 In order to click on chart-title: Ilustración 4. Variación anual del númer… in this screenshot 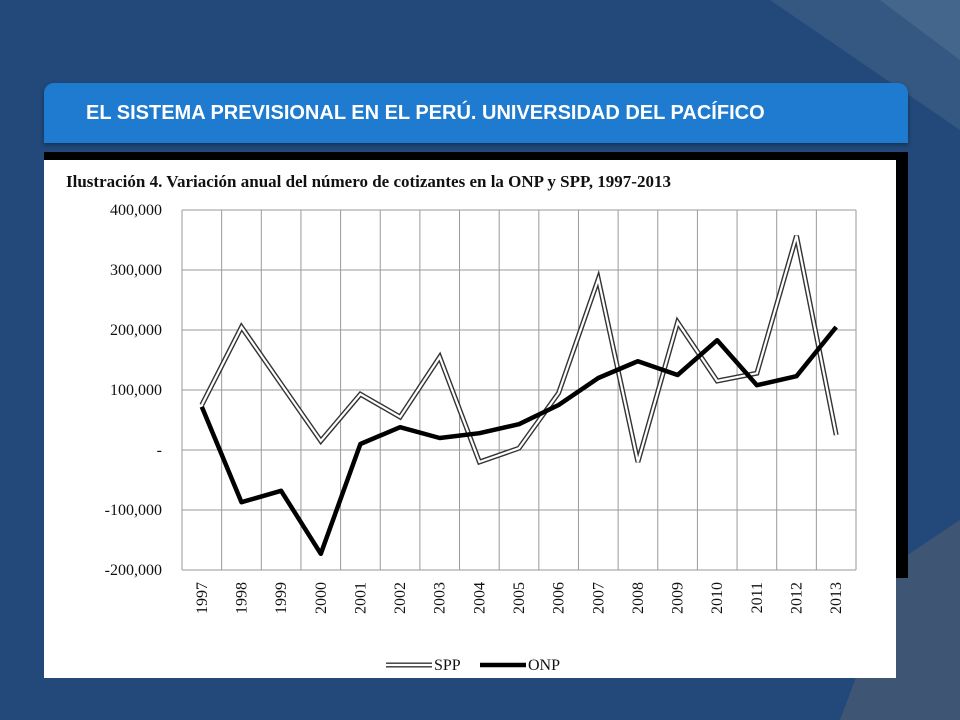, I will do `click(368, 181)`.